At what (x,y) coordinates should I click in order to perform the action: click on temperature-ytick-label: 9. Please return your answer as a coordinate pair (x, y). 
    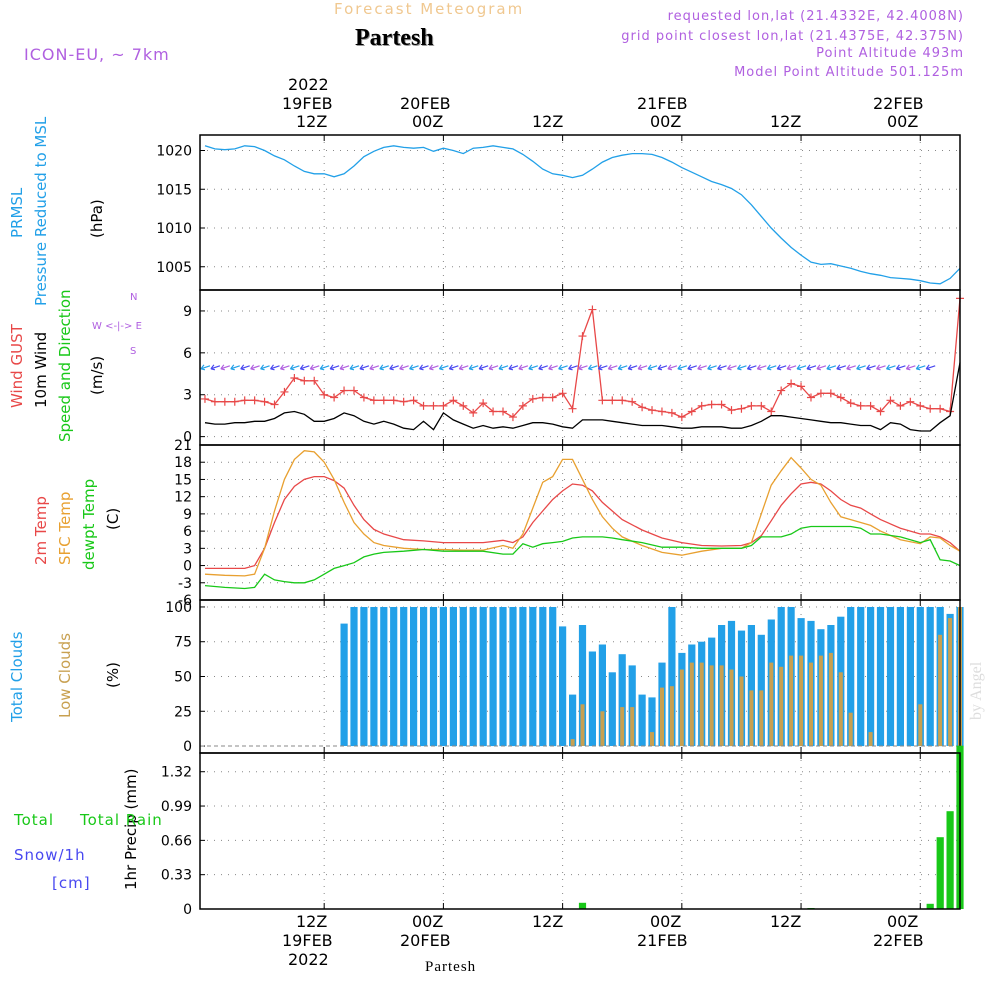
    Looking at the image, I should click on (187, 515).